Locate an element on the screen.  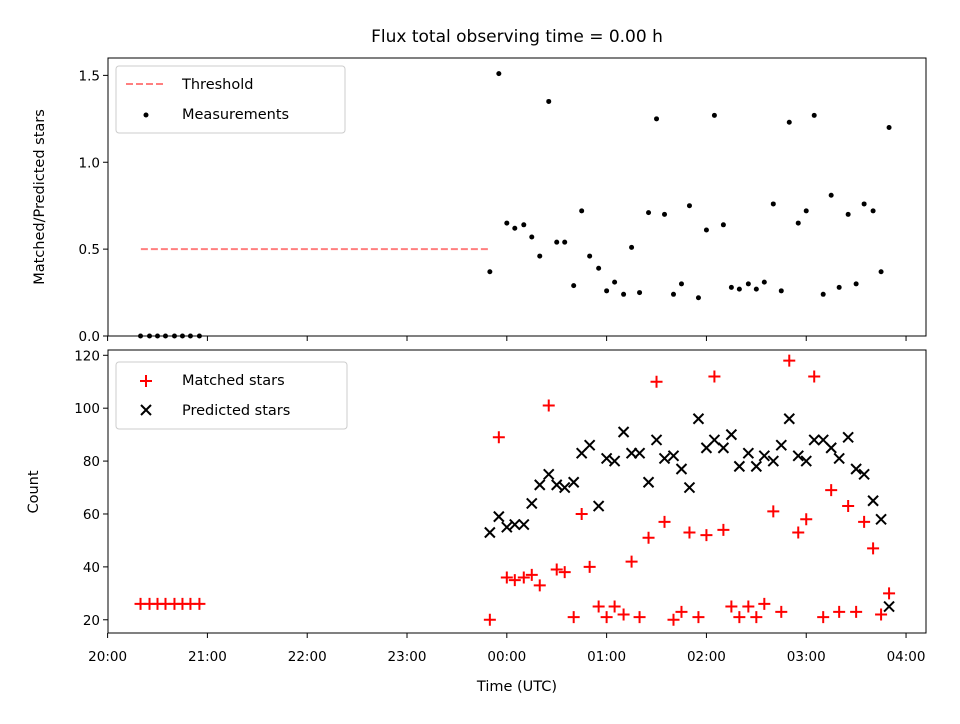
legend-threshold-label: Threshold is located at coordinates (217, 85).